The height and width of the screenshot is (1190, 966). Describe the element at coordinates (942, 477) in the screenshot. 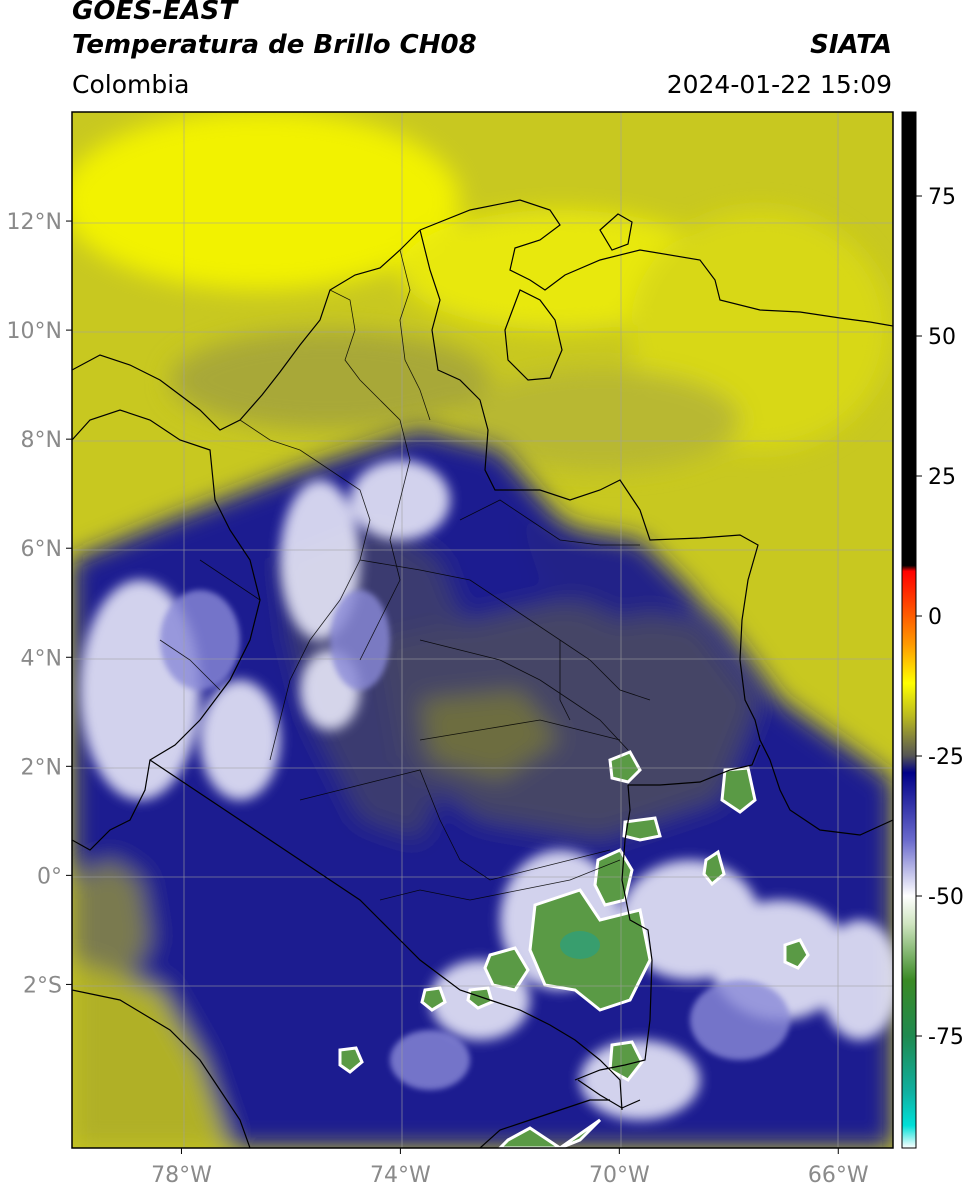

I see `colorbar-tick-label: 25` at that location.